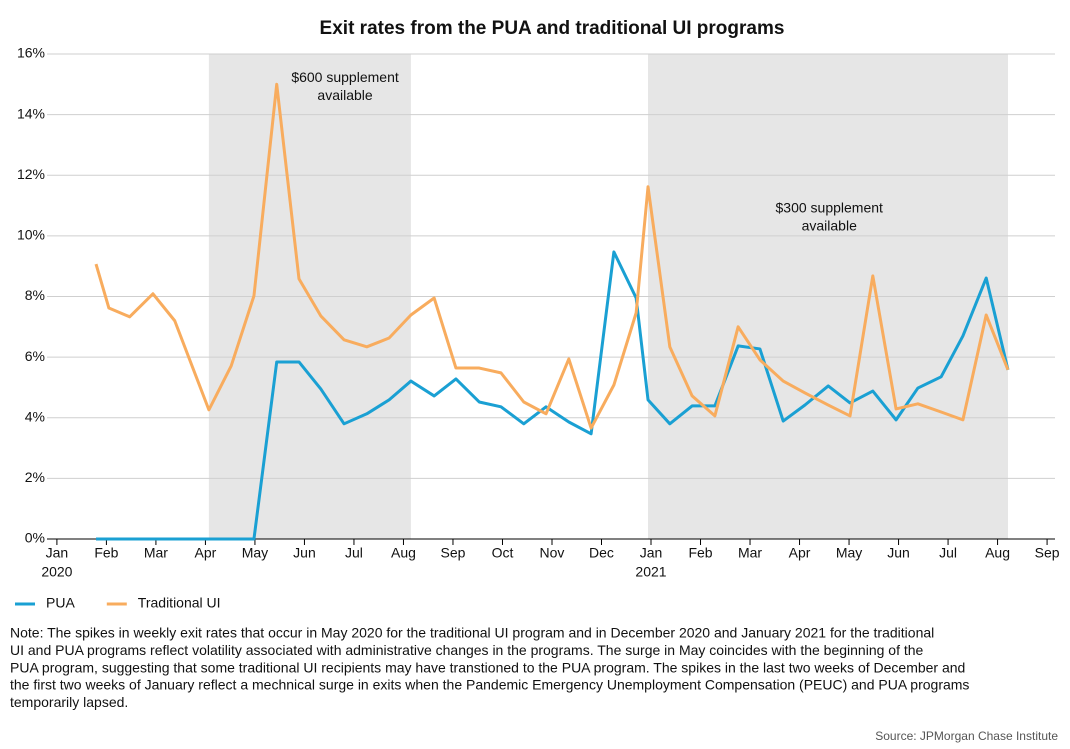 The width and height of the screenshot is (1070, 749). Describe the element at coordinates (31, 113) in the screenshot. I see `y-tick-label: 14%` at that location.